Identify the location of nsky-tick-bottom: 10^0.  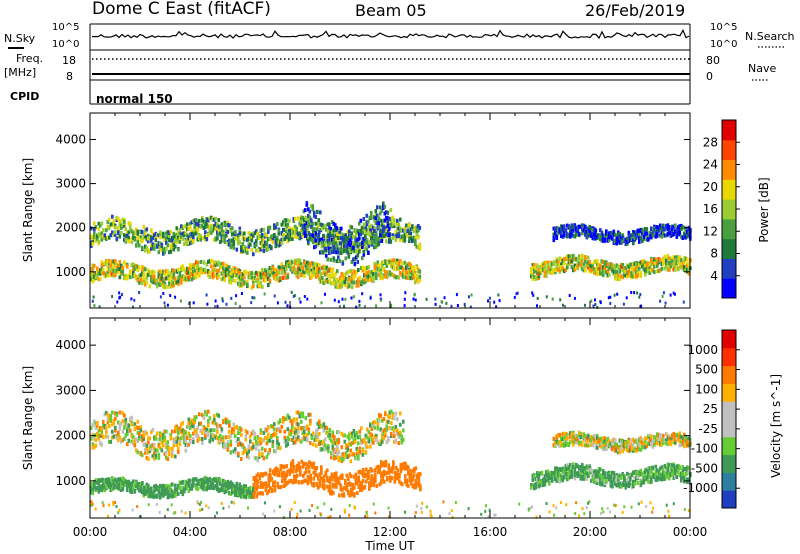
(65, 44).